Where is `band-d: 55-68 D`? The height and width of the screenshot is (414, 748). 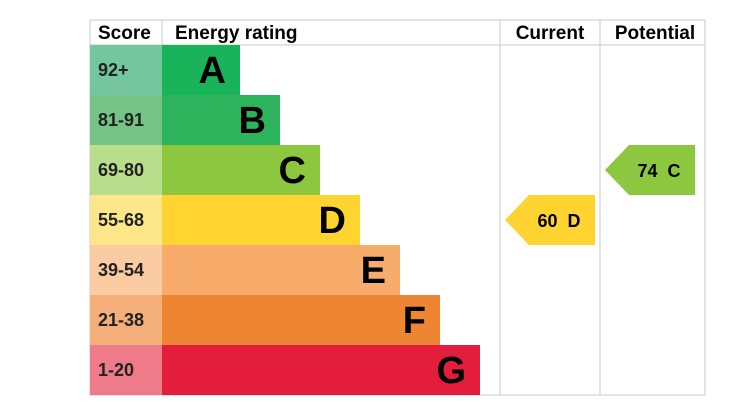
band-d: 55-68 D is located at coordinates (225, 220).